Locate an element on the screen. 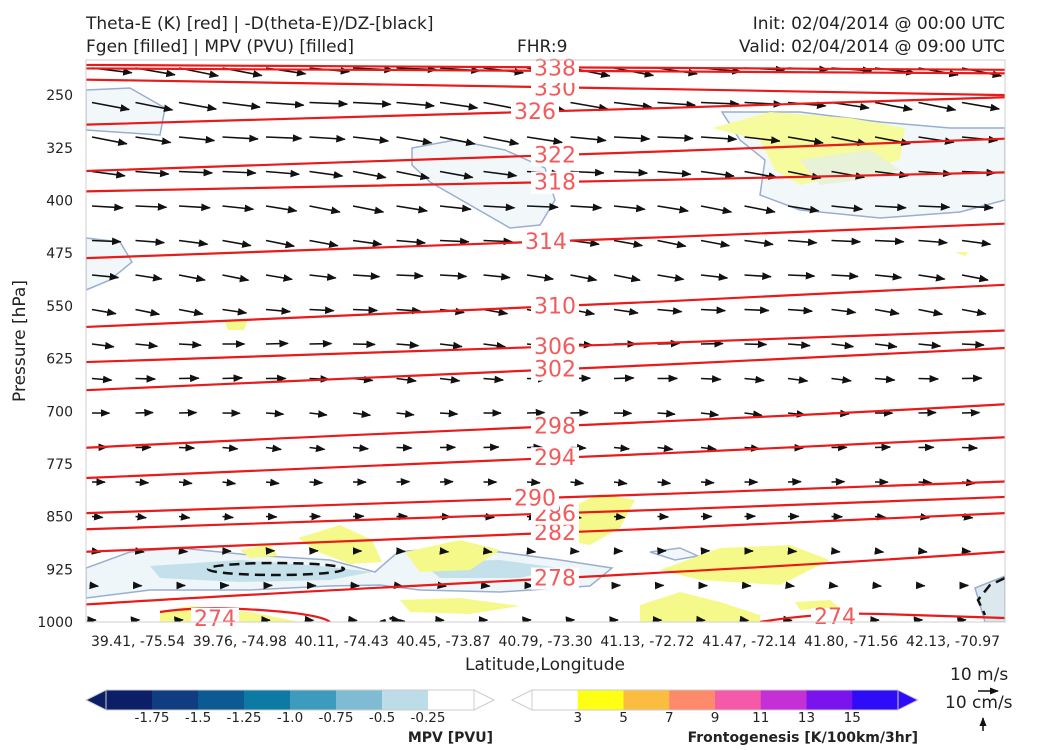  colorbar-title: Frontogenesis [K/100km/3hr] is located at coordinates (803, 738).